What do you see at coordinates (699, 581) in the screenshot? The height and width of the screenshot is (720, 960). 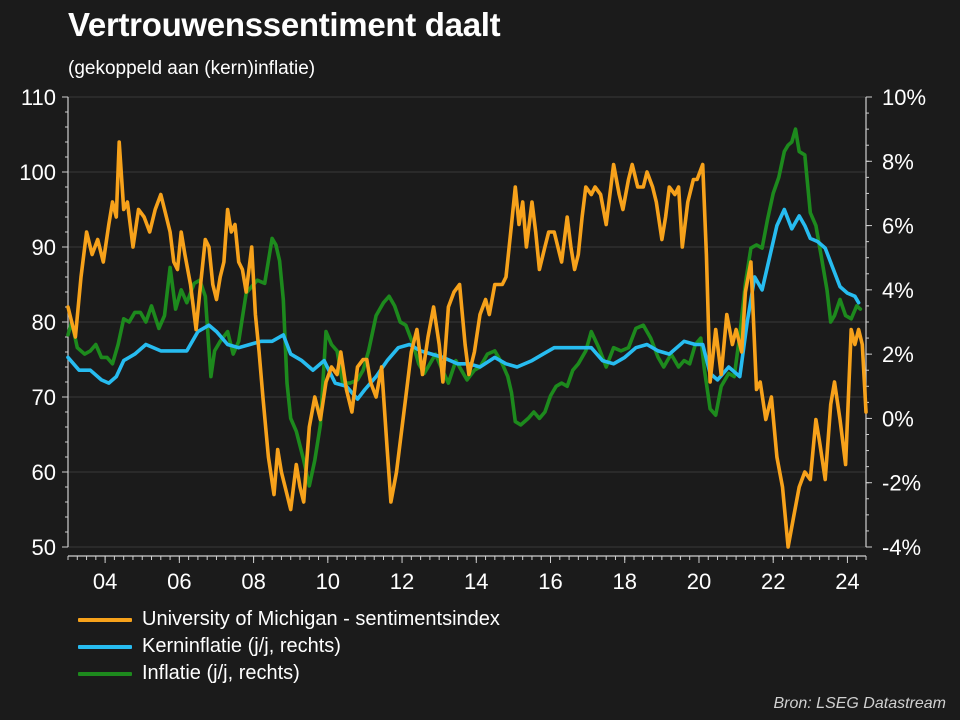 I see `x-tick-label: 20` at bounding box center [699, 581].